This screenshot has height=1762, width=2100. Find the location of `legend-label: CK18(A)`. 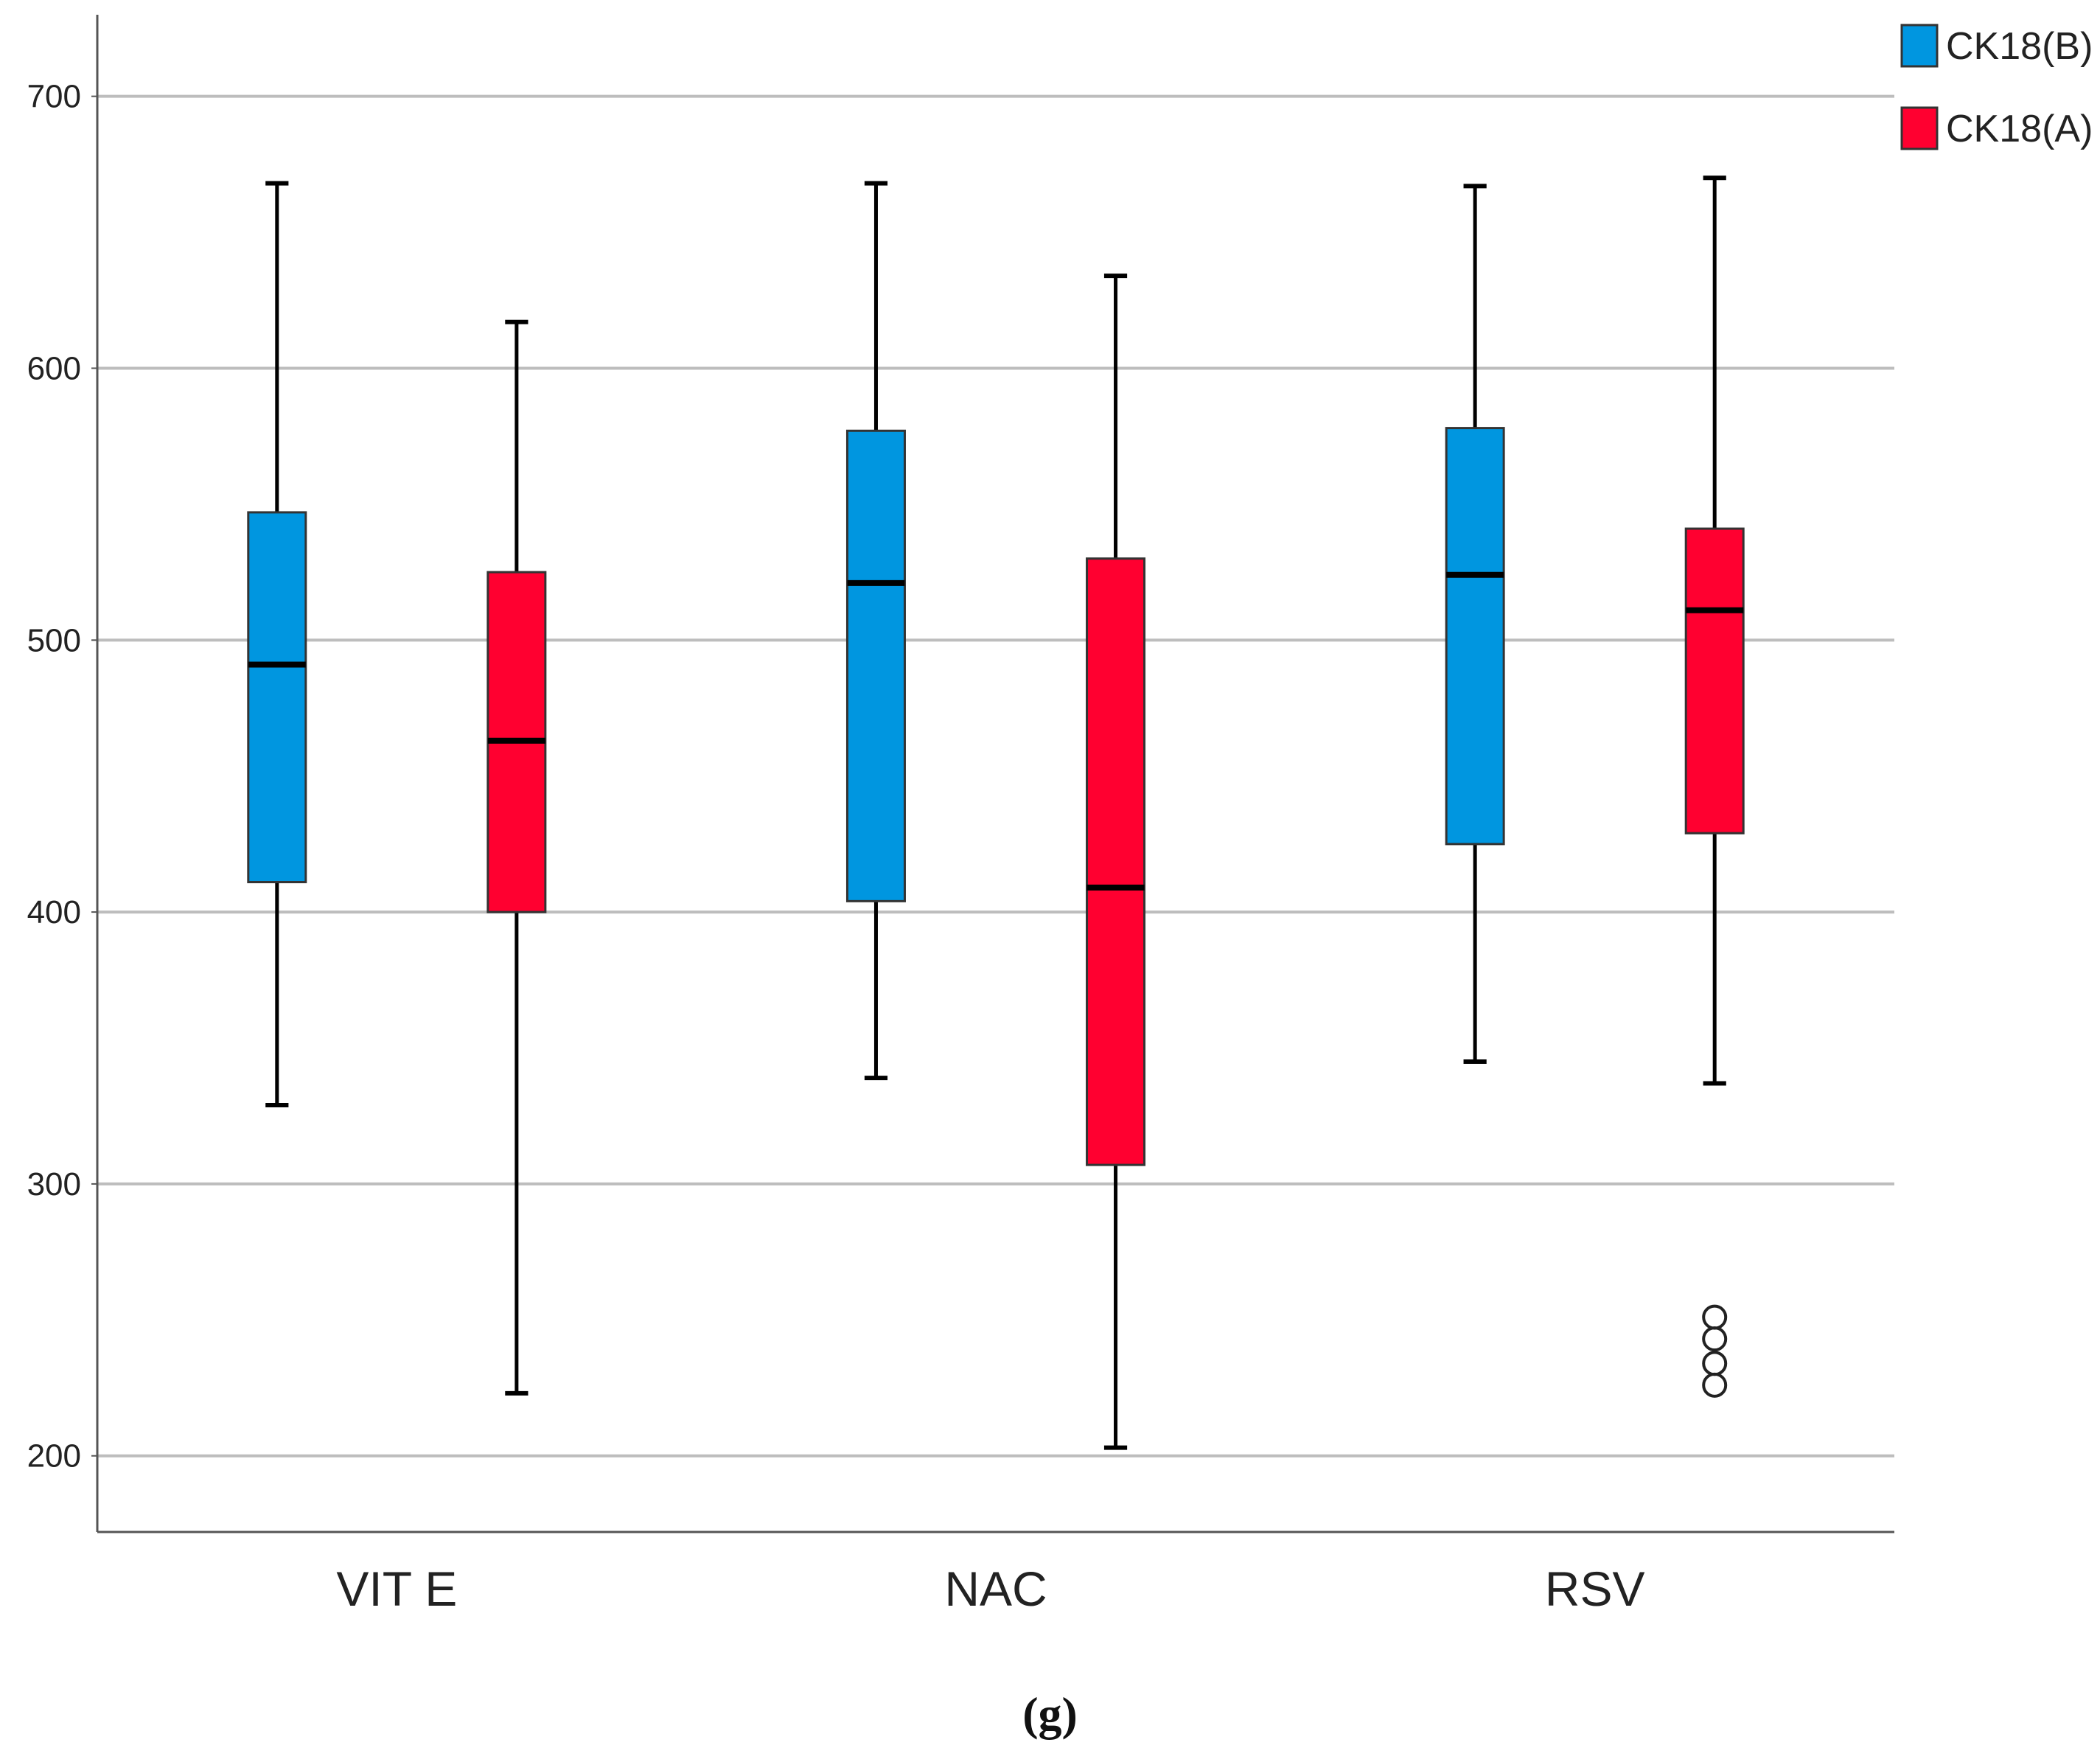

legend-label: CK18(A) is located at coordinates (2019, 129).